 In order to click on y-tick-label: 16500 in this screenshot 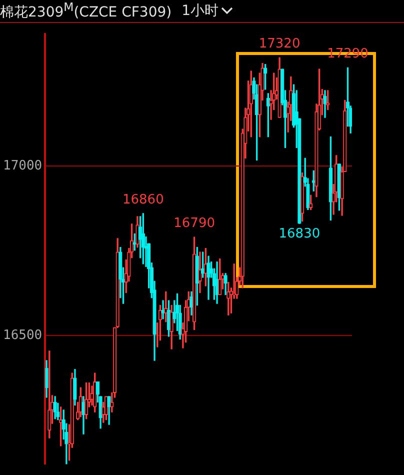, I will do `click(22, 335)`.